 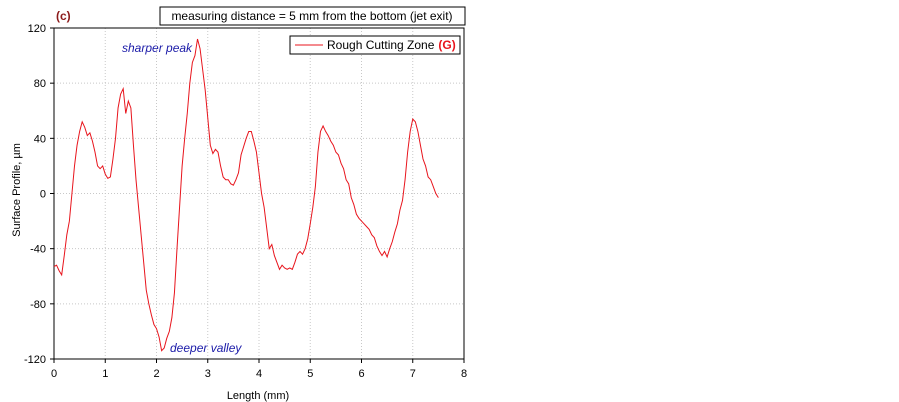 I want to click on y-tick-label: 80, so click(x=40, y=84).